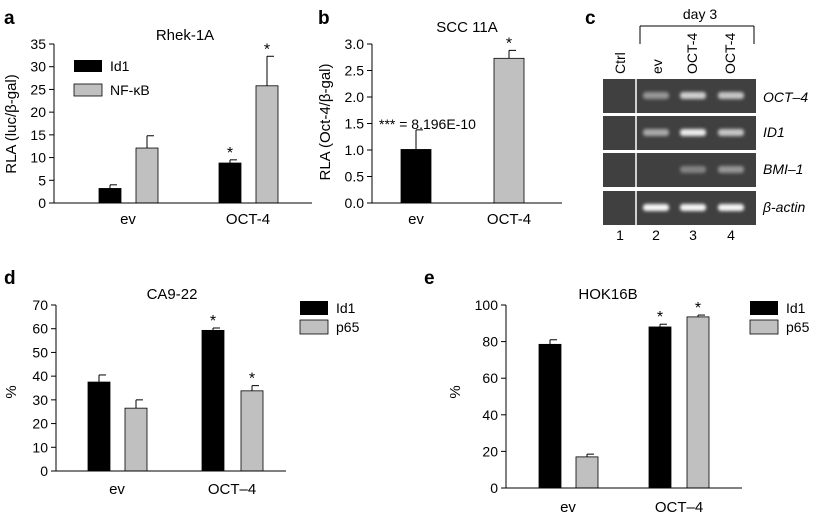  I want to click on chart-b-category-label: ev, so click(416, 219).